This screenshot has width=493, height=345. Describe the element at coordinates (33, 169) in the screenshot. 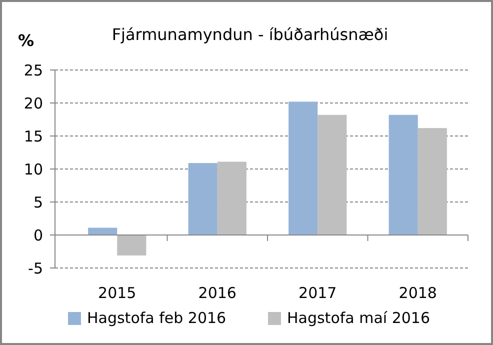

I see `y-tick-label: 10` at that location.